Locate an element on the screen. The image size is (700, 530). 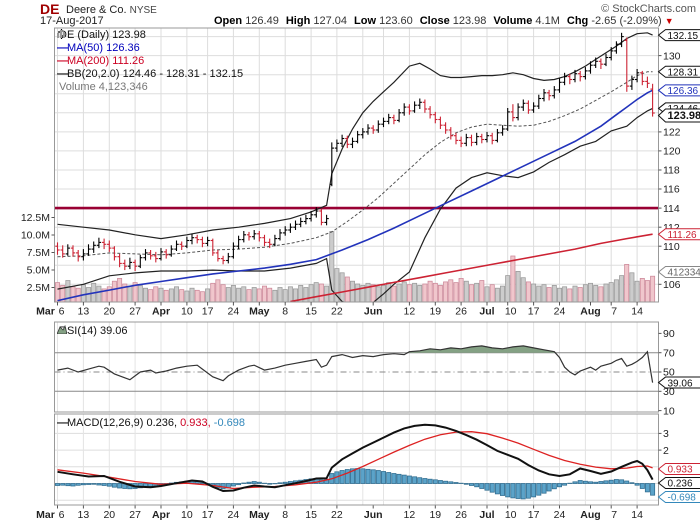
legend-title: DE (Daily) 123.98 is located at coordinates (102, 35).